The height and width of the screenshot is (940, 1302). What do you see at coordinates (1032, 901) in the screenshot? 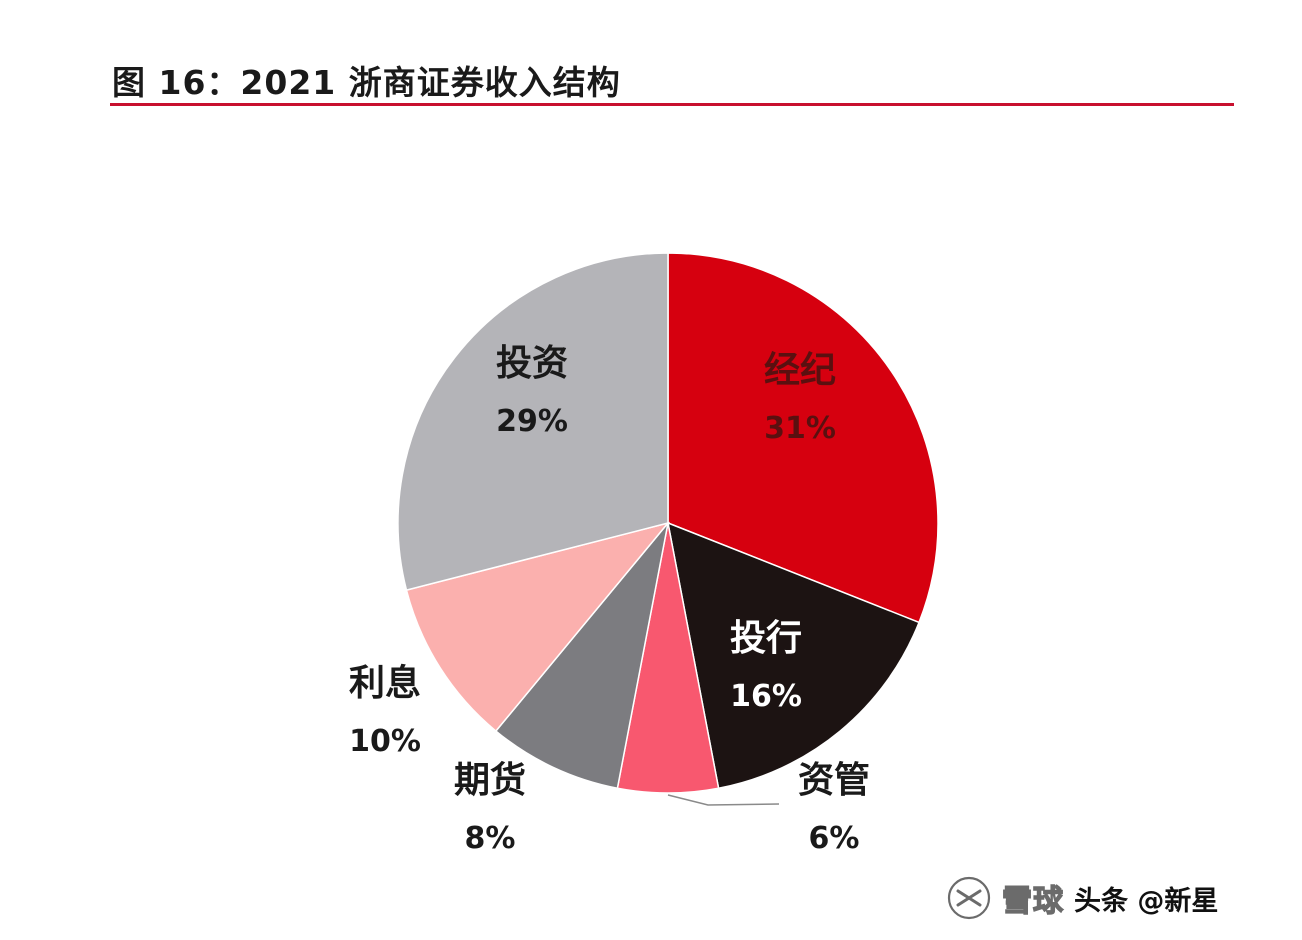
I see `watermark-brand: 雪球` at bounding box center [1032, 901].